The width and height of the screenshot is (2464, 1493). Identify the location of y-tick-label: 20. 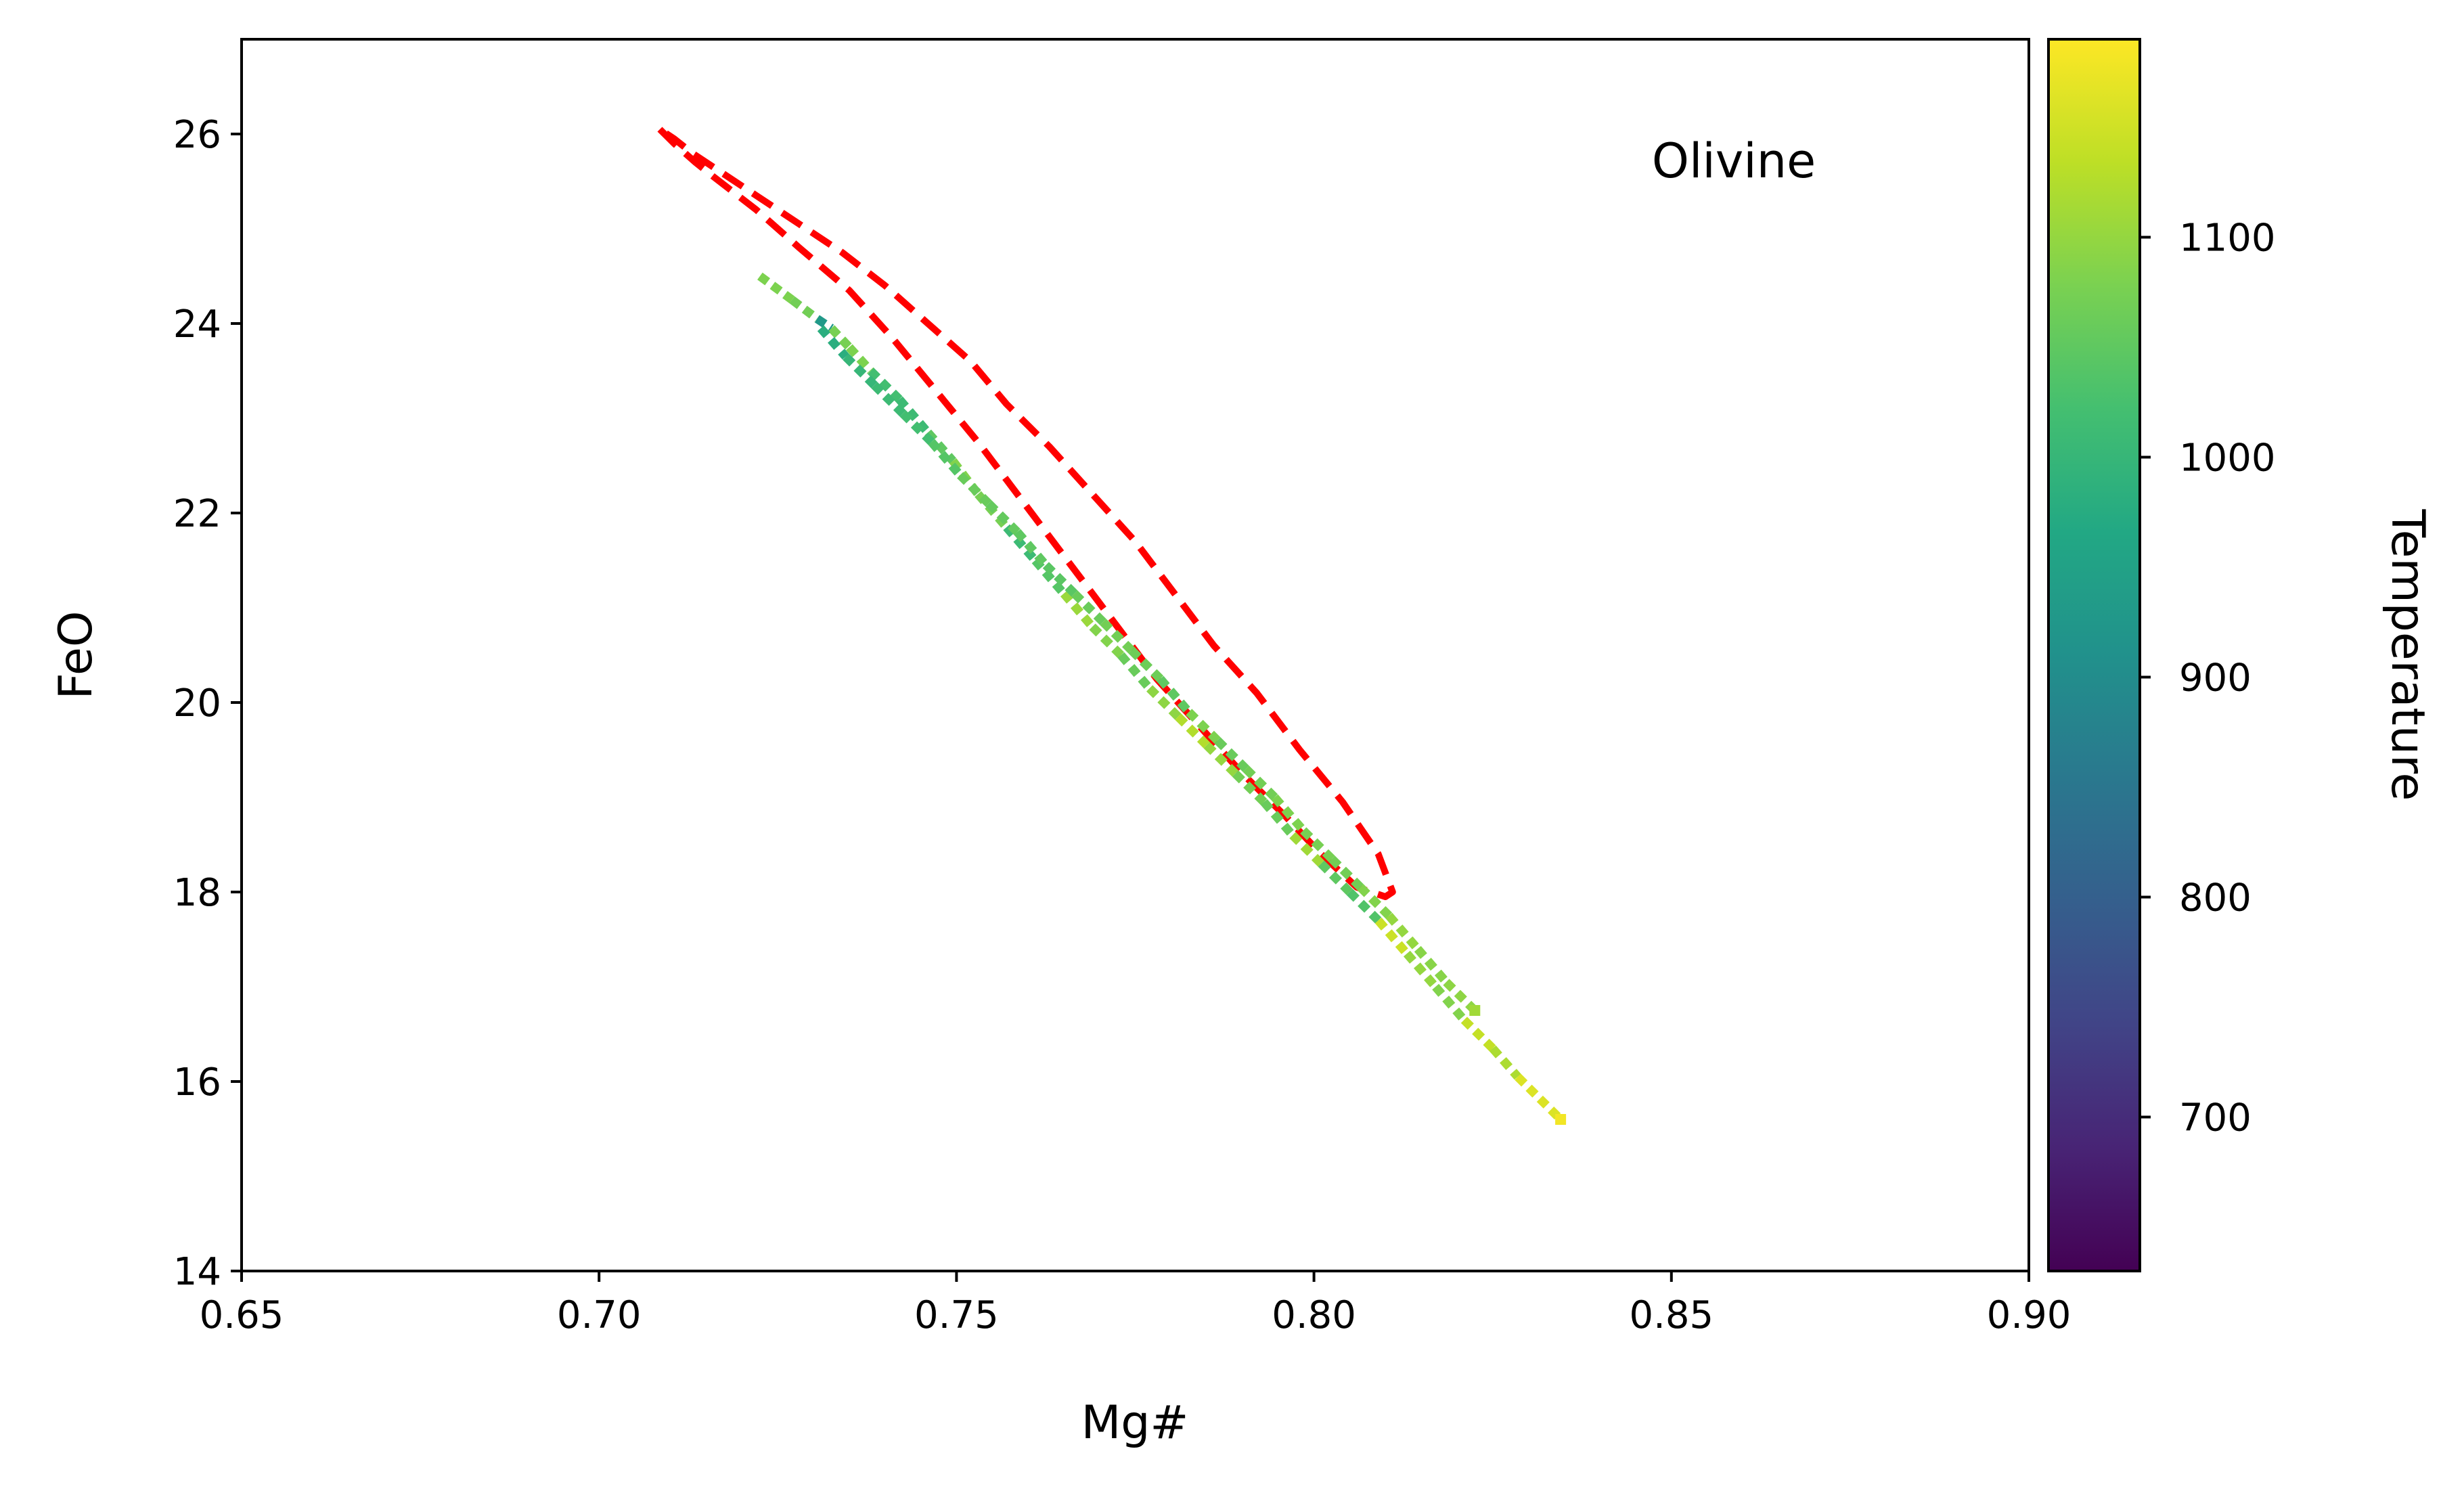
(197, 704).